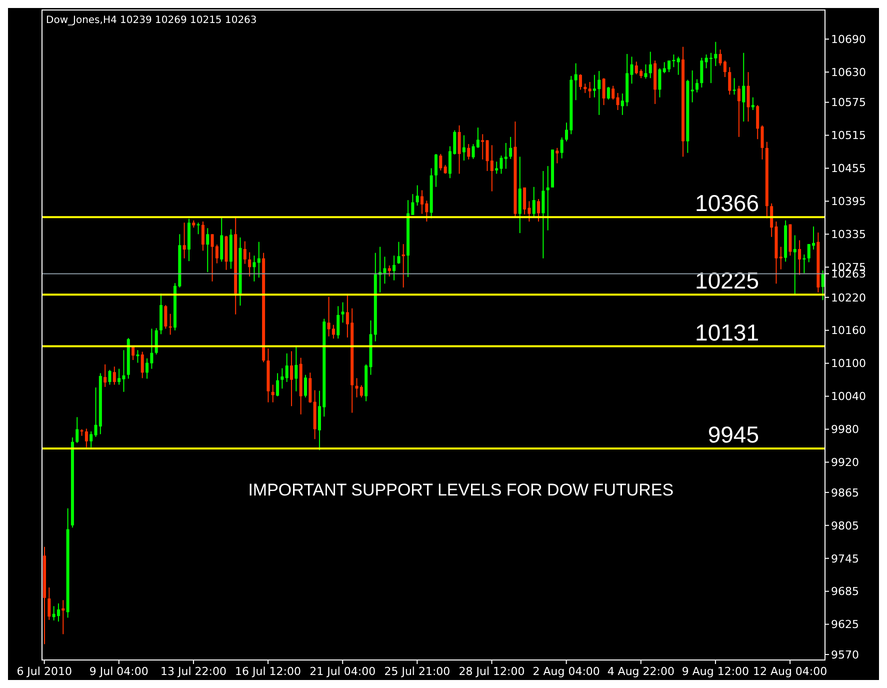  I want to click on y-tick-label: 10160, so click(848, 331).